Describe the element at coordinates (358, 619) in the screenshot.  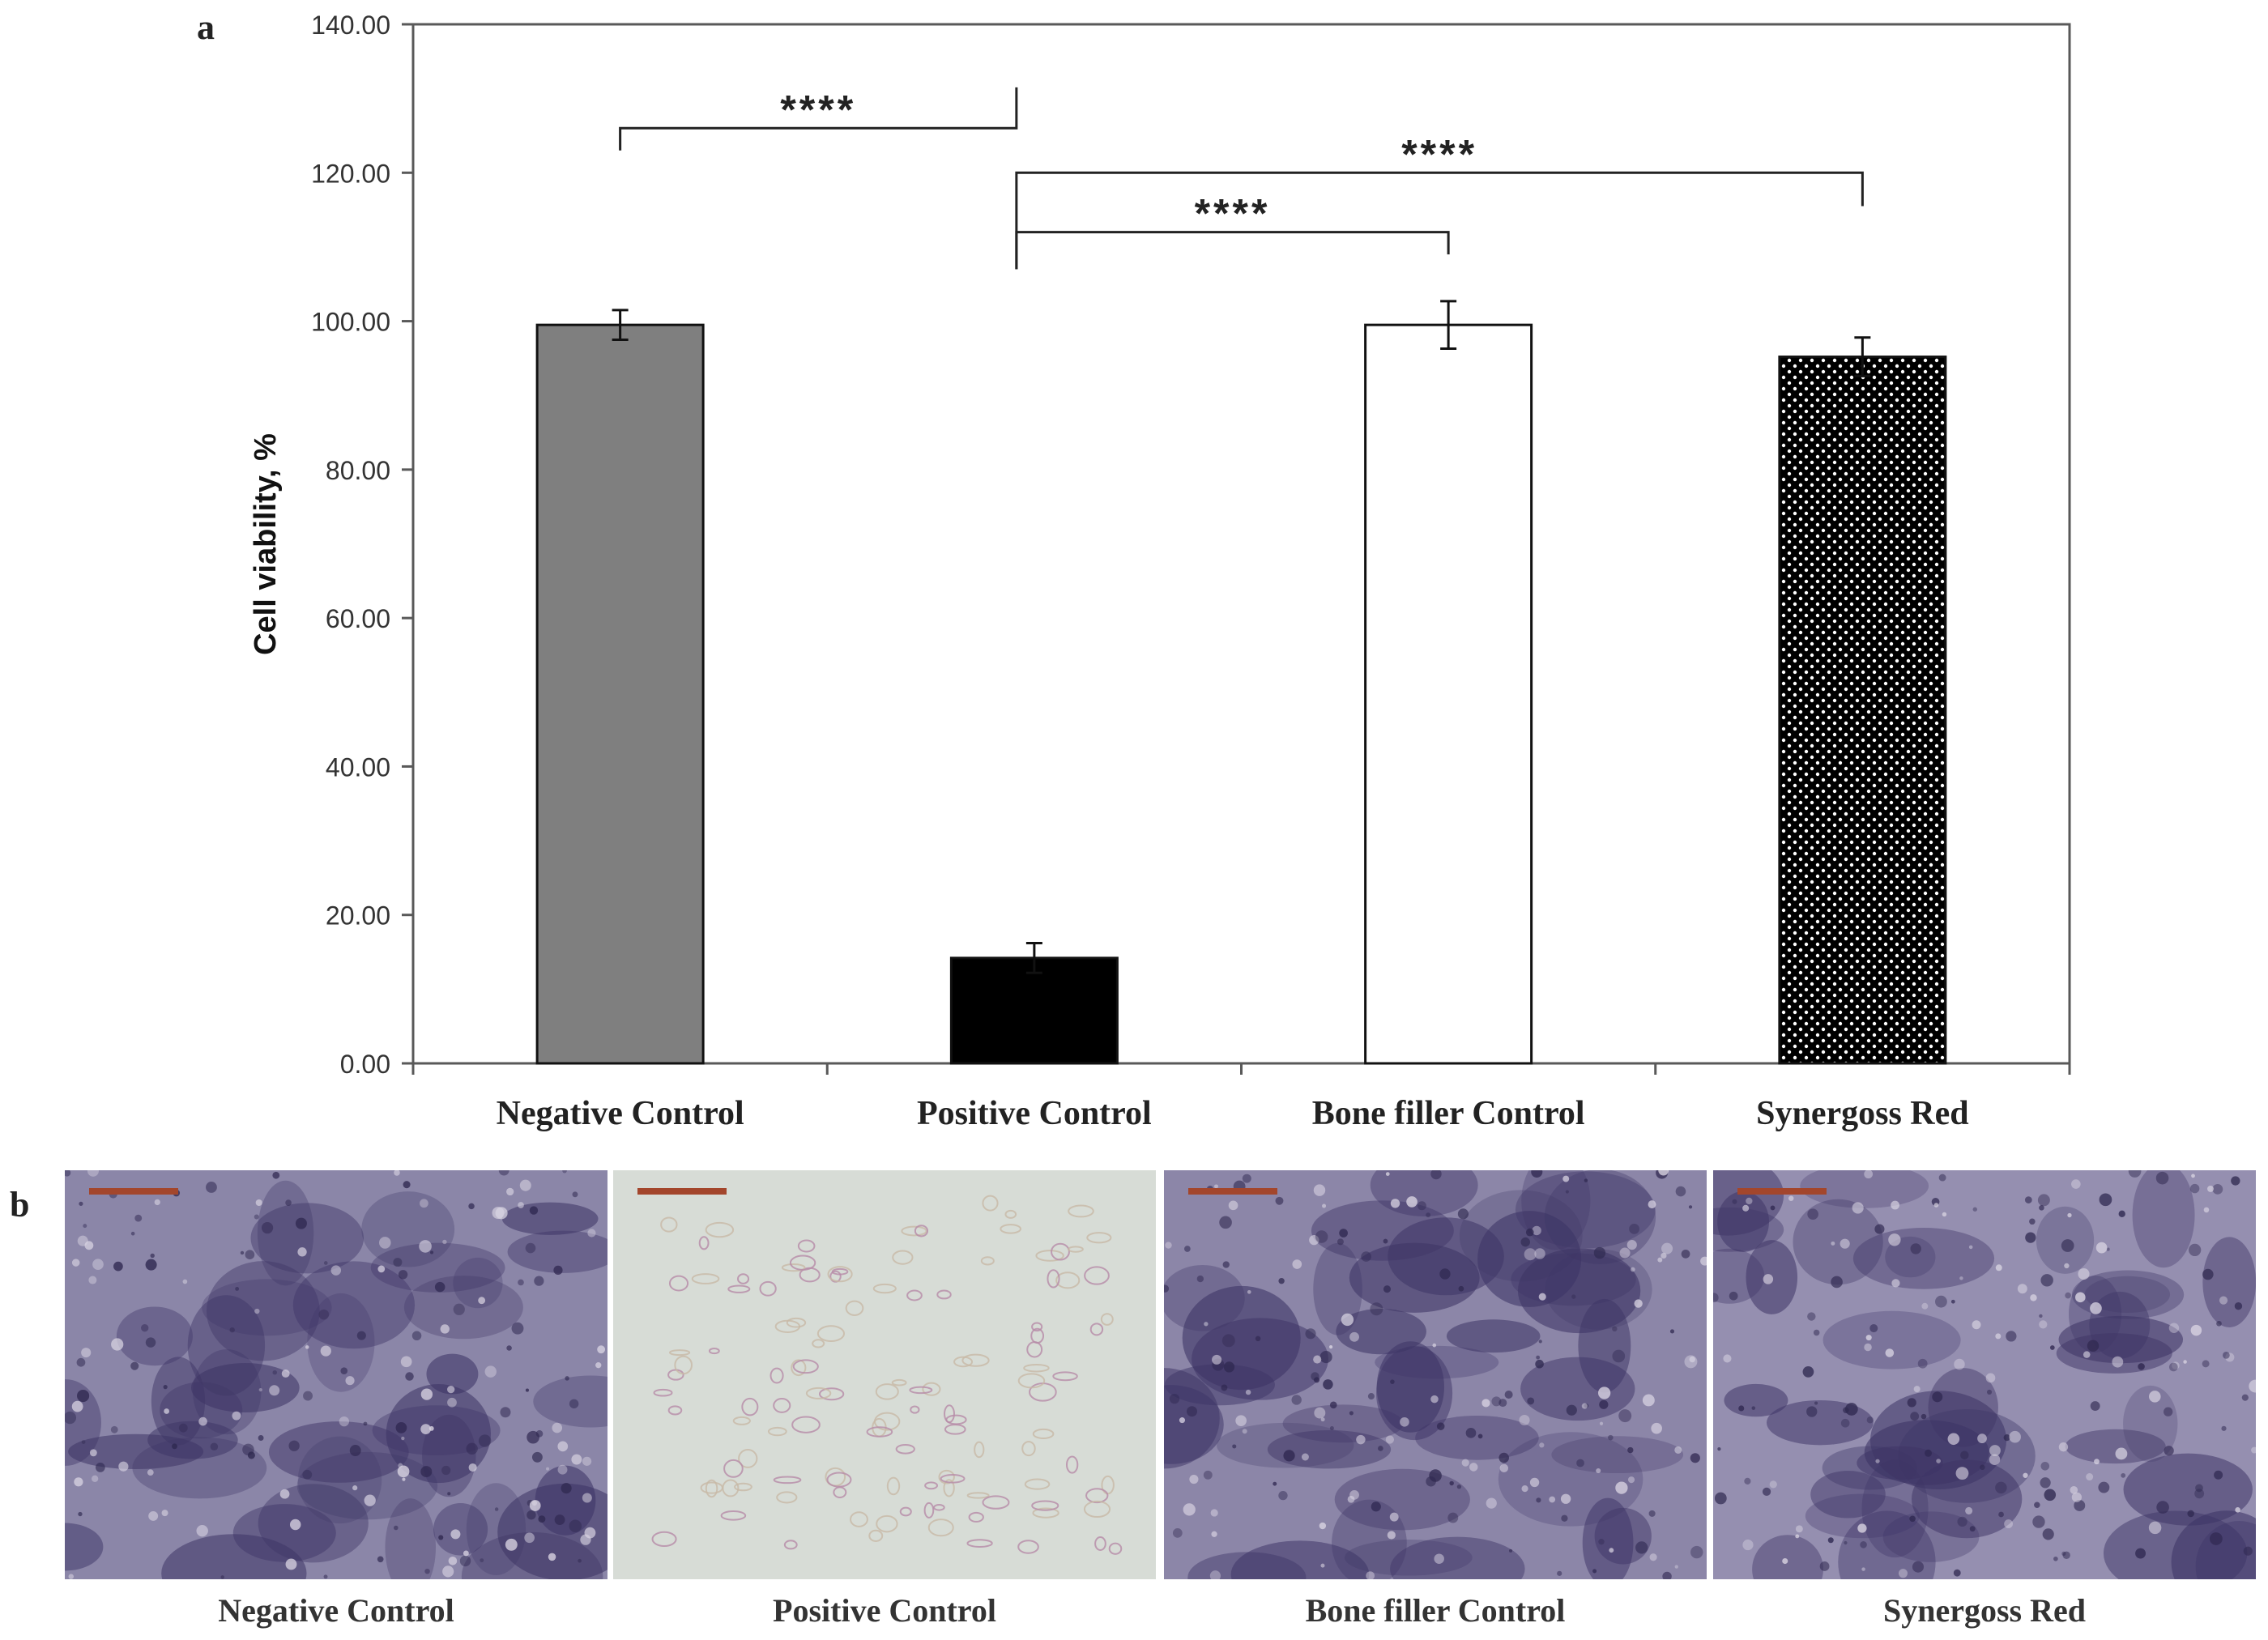
I see `y-tick-label: 60.00` at that location.